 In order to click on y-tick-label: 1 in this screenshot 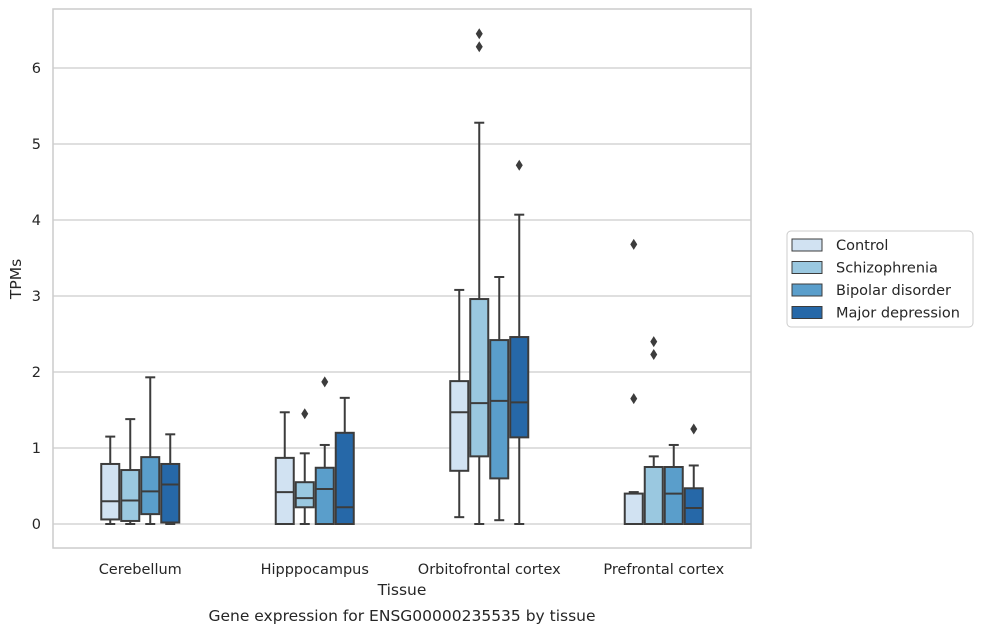, I will do `click(36, 449)`.